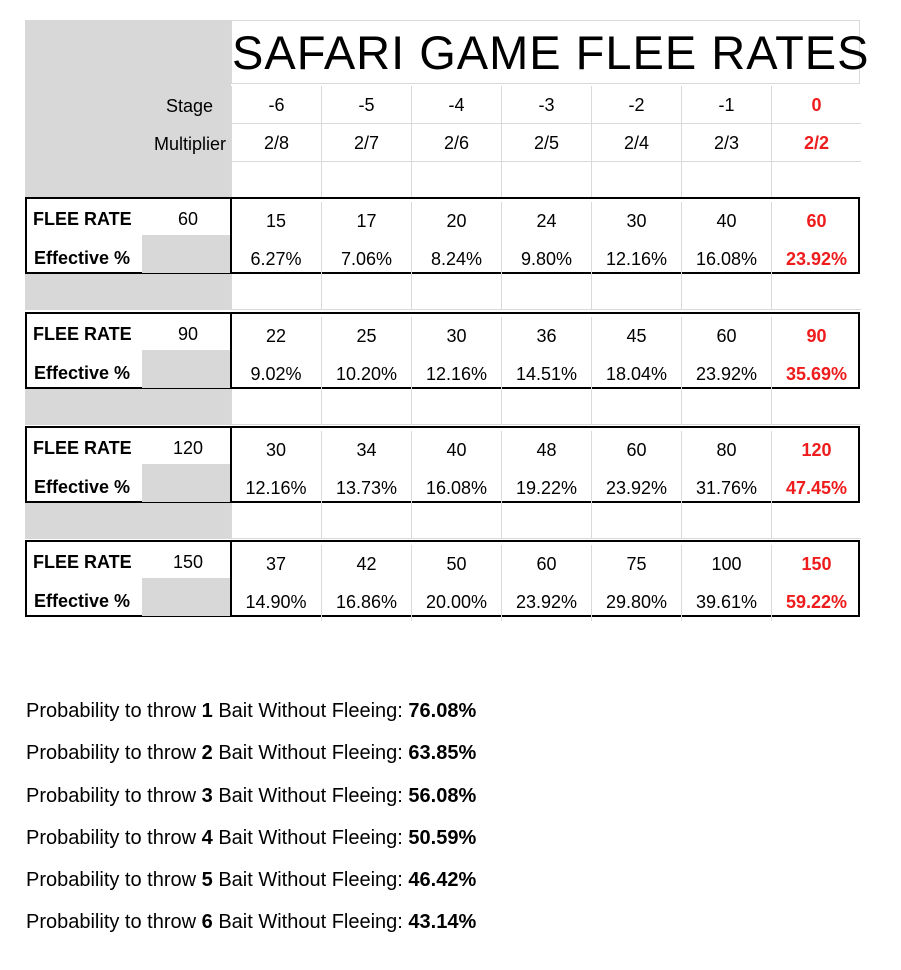 This screenshot has width=901, height=970. What do you see at coordinates (456, 564) in the screenshot?
I see `flee-rate-cell: 50` at bounding box center [456, 564].